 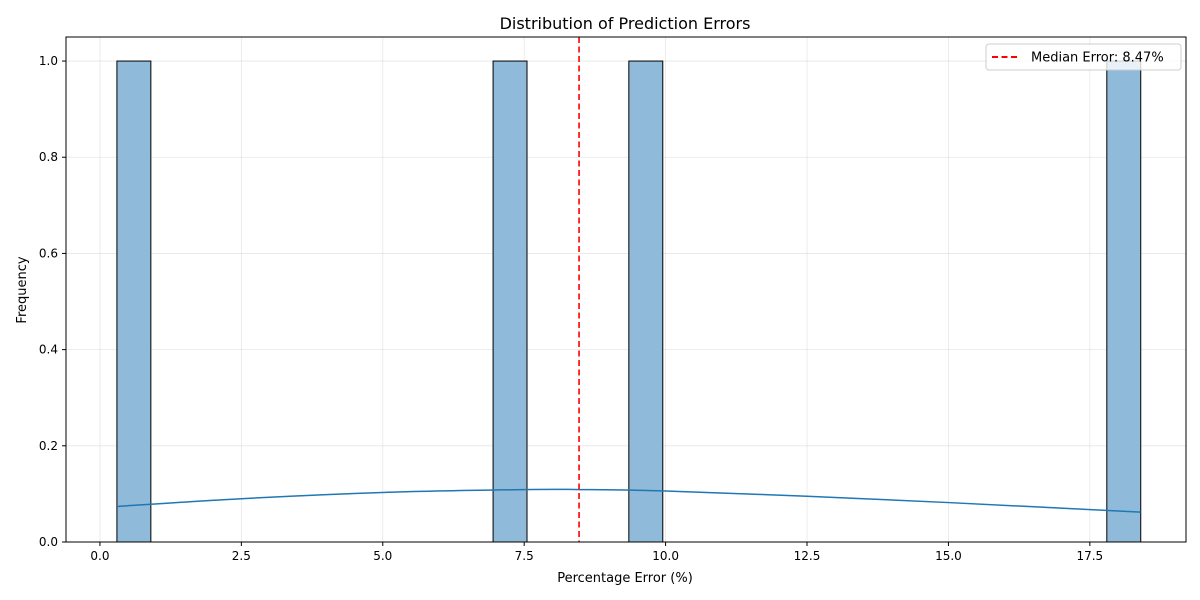 What do you see at coordinates (382, 556) in the screenshot?
I see `x-tick-label: 5.0` at bounding box center [382, 556].